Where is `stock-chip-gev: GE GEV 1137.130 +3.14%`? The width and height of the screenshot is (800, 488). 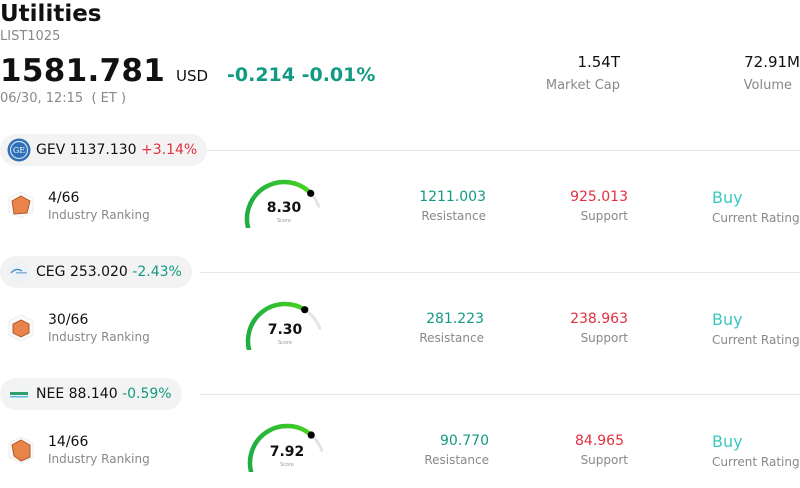 stock-chip-gev: GE GEV 1137.130 +3.14% is located at coordinates (104, 150).